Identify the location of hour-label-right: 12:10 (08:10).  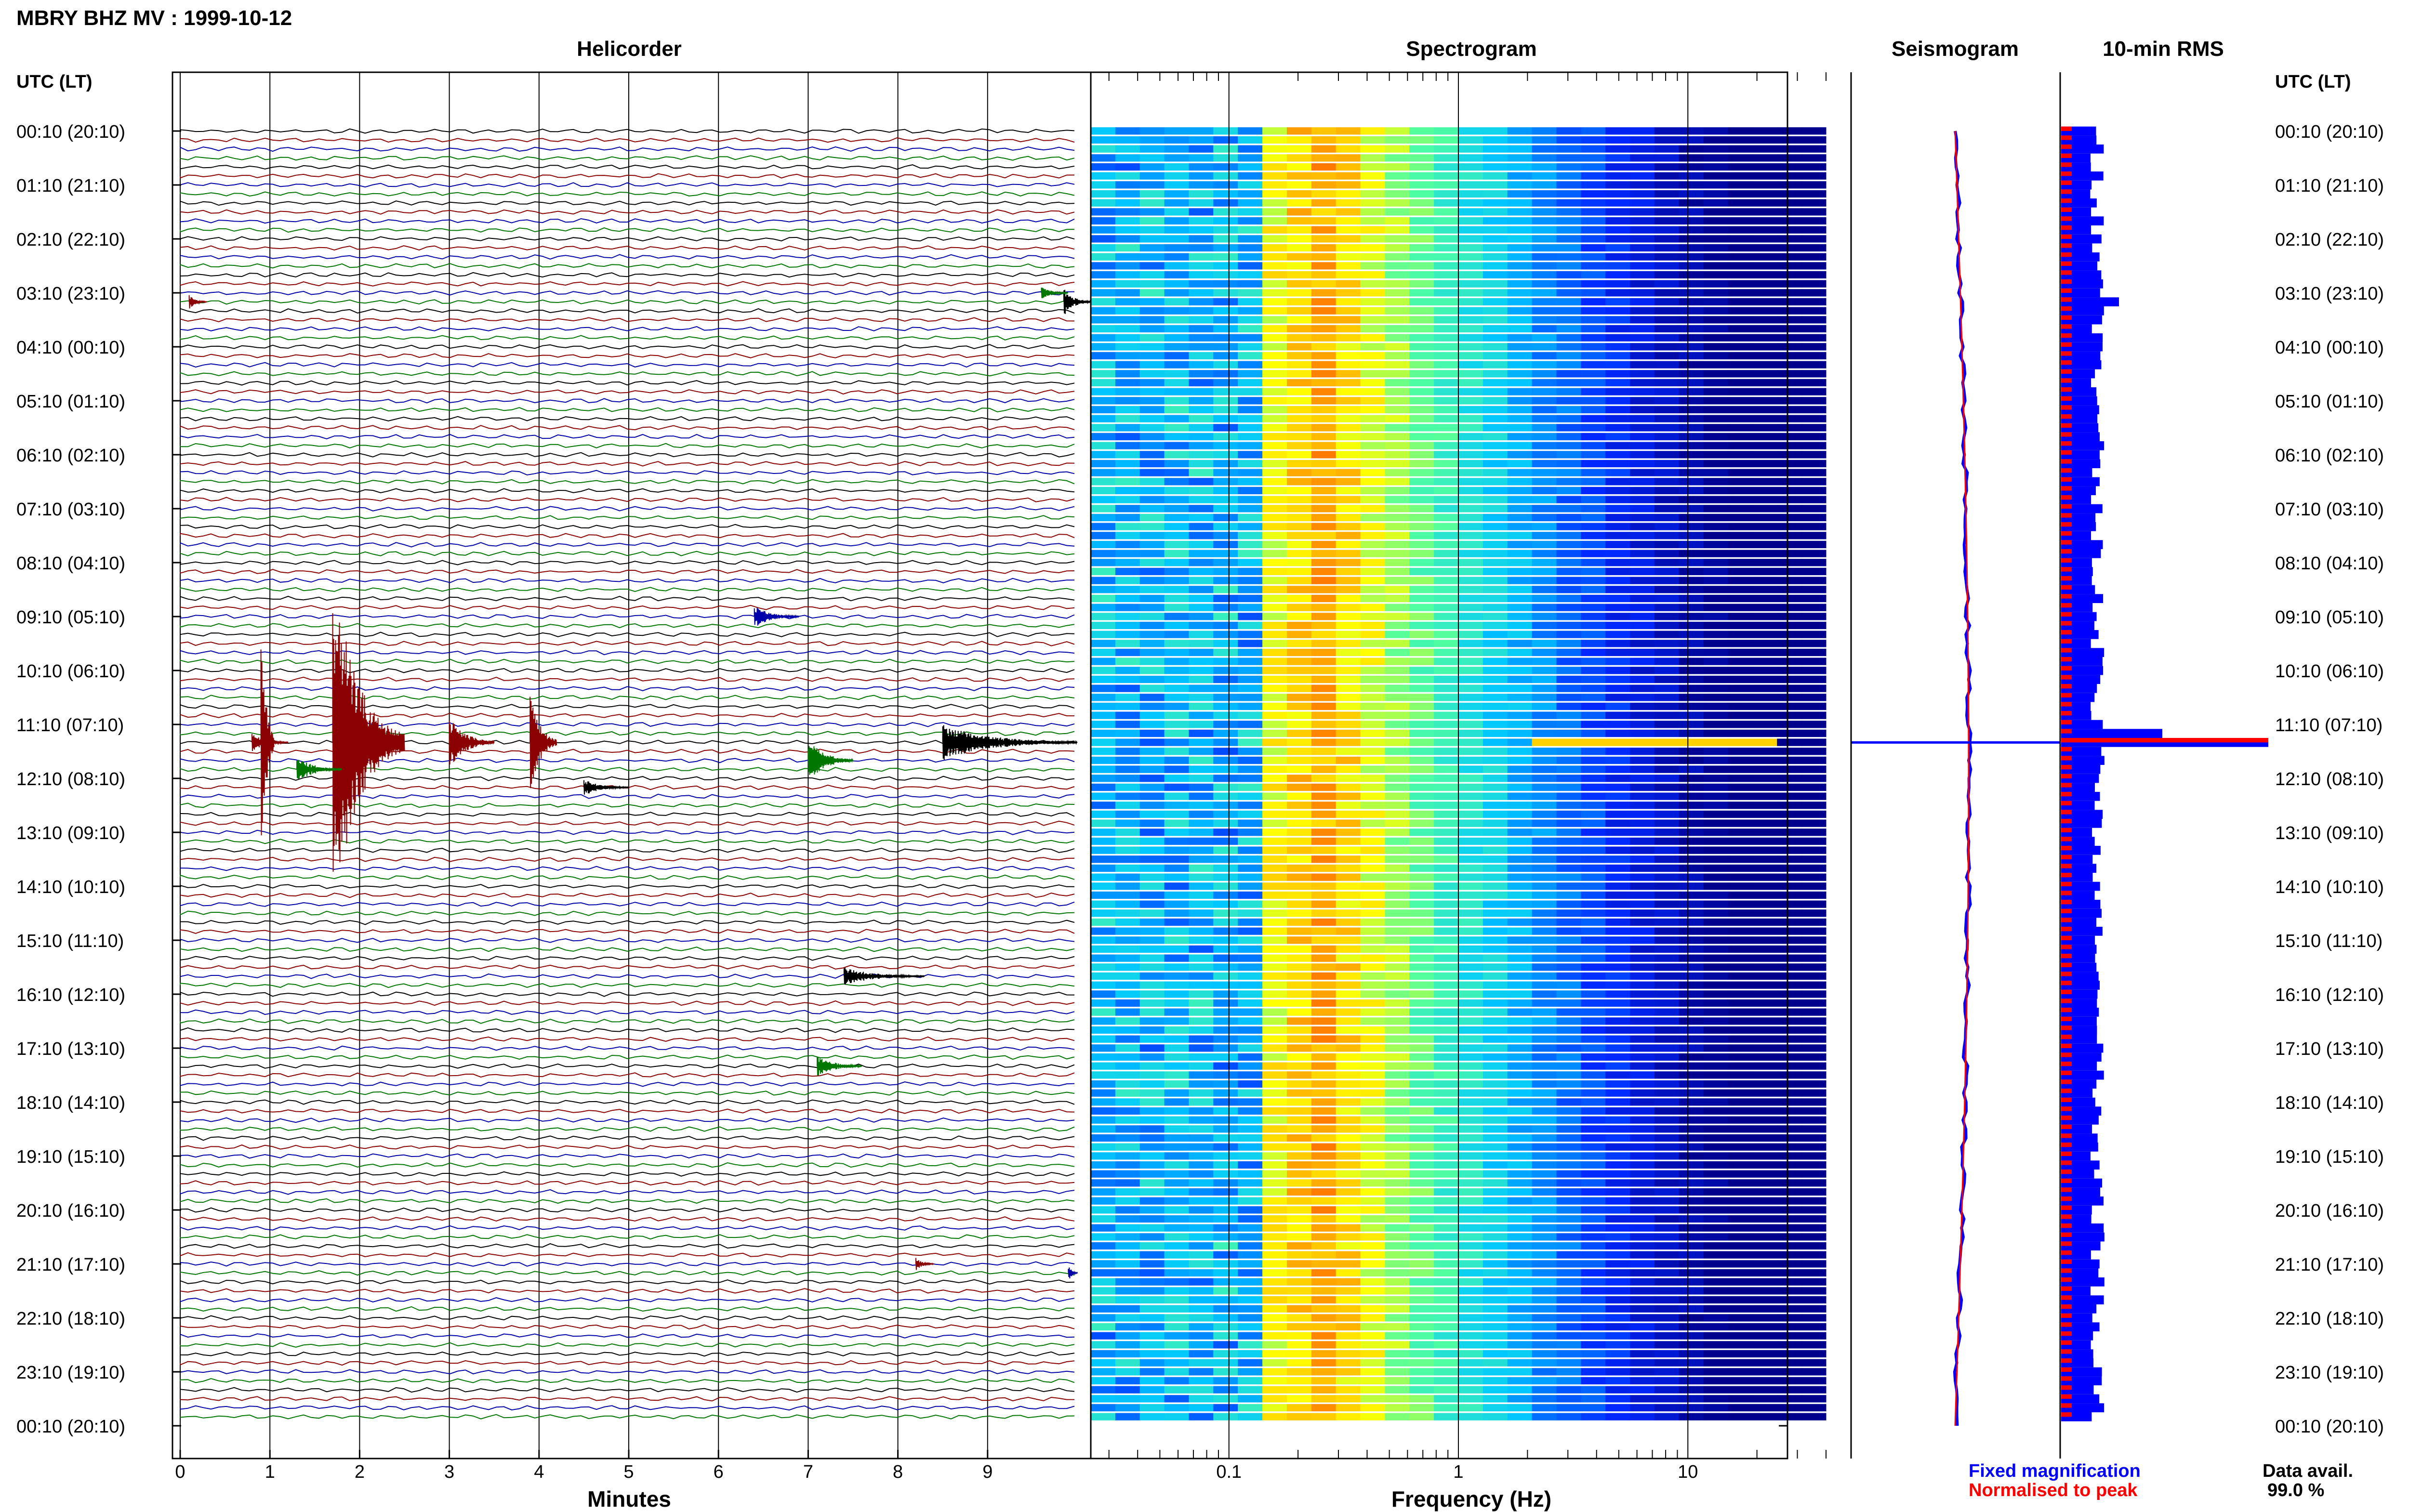
(2329, 779).